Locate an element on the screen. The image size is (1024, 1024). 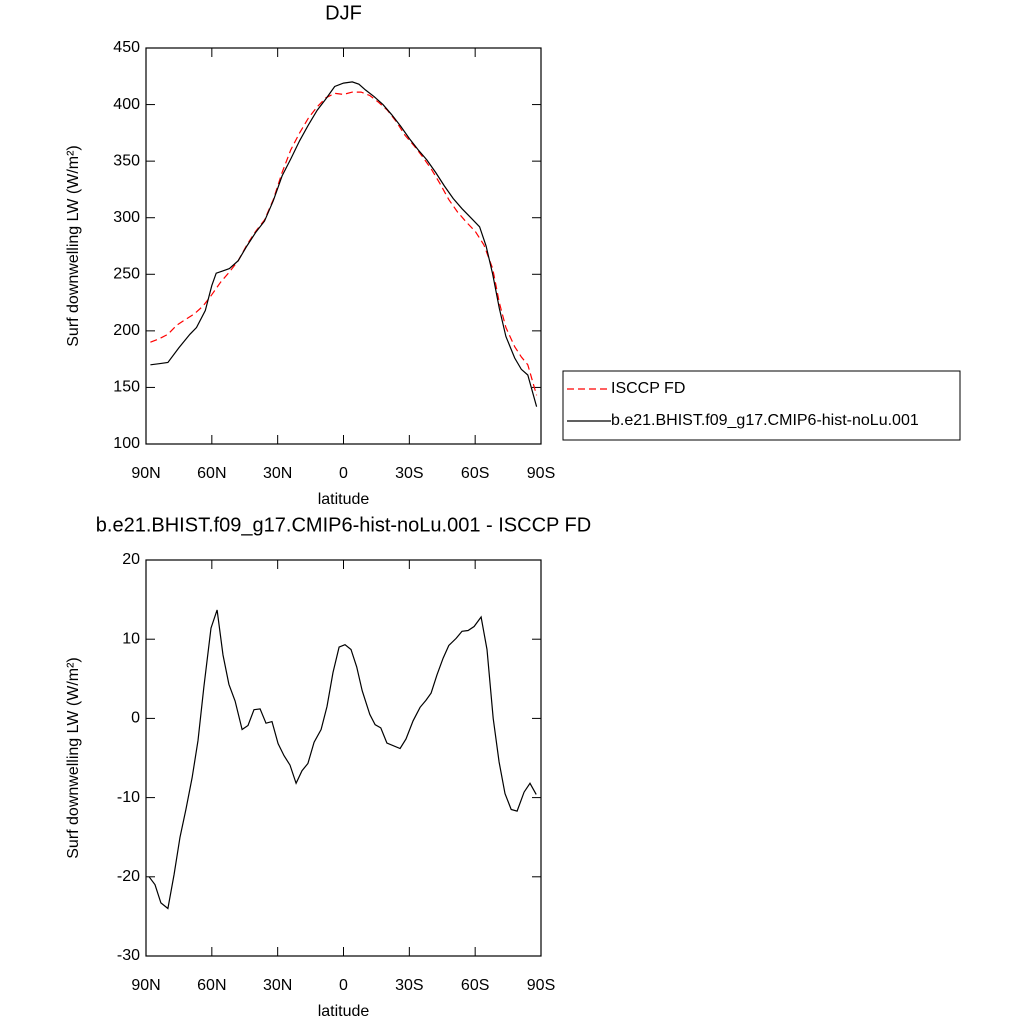
y-tick-label: 100 is located at coordinates (126, 443).